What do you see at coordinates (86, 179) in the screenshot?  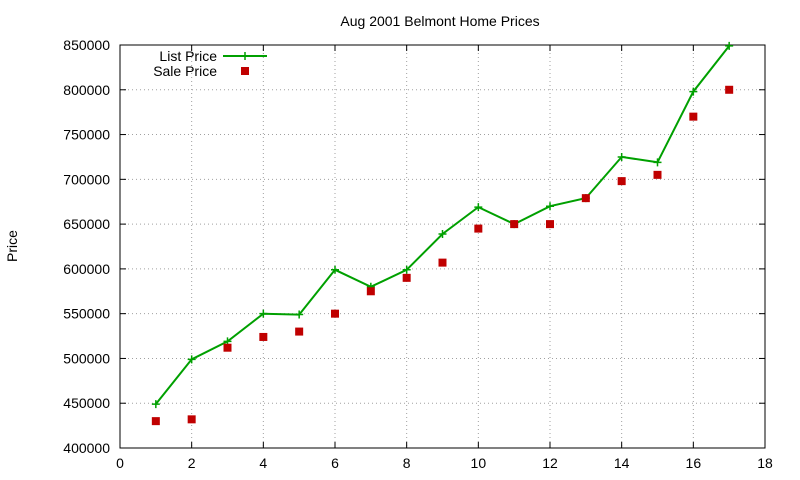 I see `y-tick-label: 700000` at bounding box center [86, 179].